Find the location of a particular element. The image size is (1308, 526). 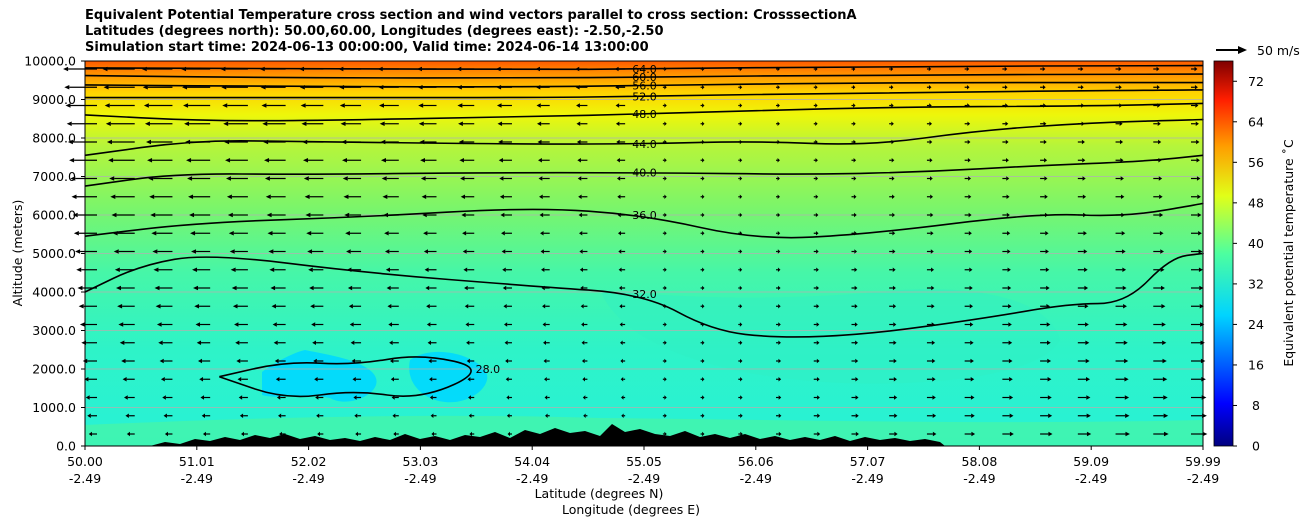

y-tick-label: 8000.0 is located at coordinates (54, 138).